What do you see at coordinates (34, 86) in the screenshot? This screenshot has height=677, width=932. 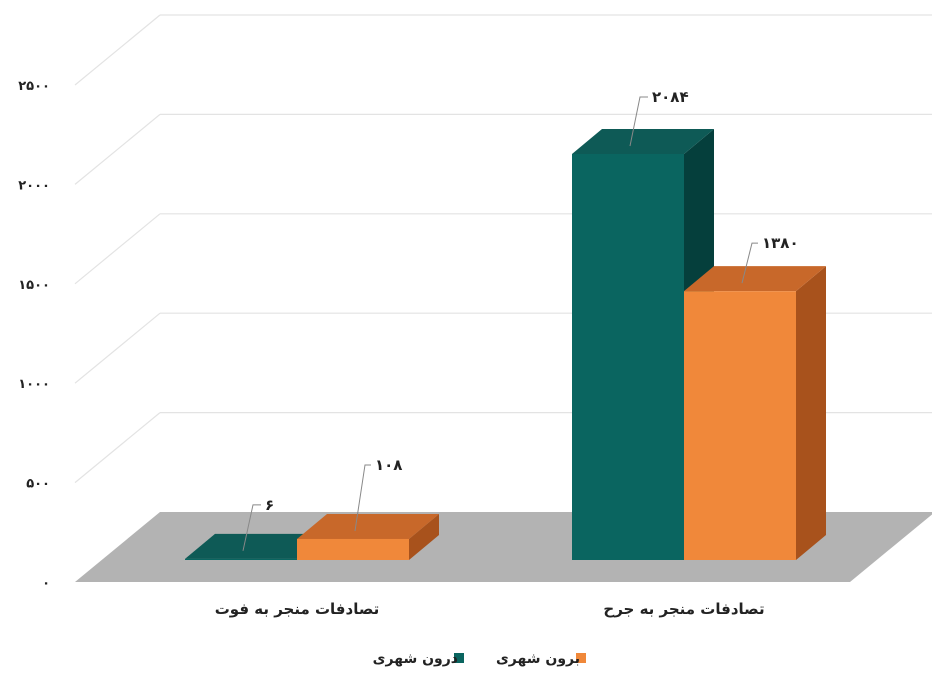 I see `y-tick-label: ۲۵۰۰` at bounding box center [34, 86].